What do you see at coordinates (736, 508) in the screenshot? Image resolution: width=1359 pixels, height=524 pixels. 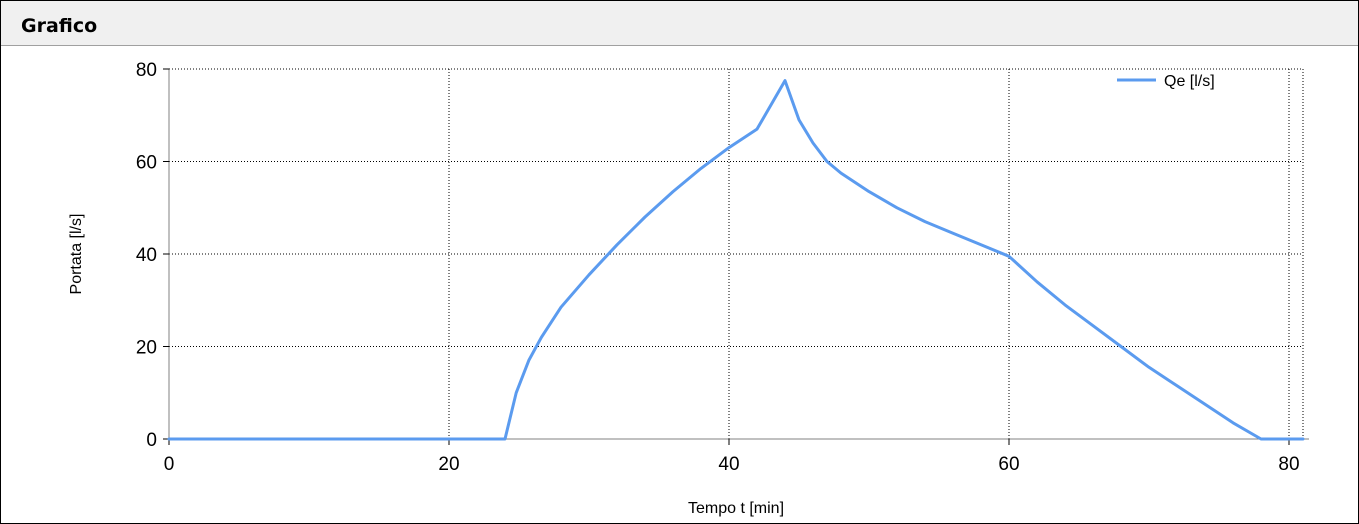 I see `x-axis-title: Tempo t [min]` at bounding box center [736, 508].